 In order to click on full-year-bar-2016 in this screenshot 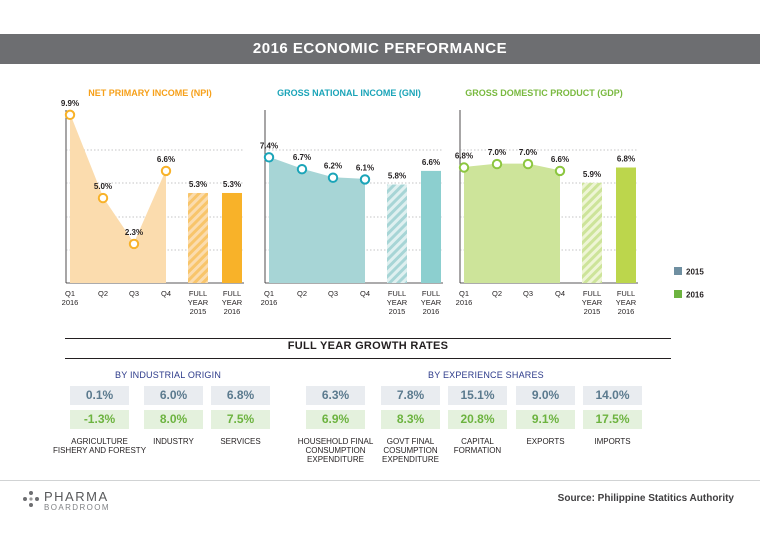, I will do `click(626, 225)`.